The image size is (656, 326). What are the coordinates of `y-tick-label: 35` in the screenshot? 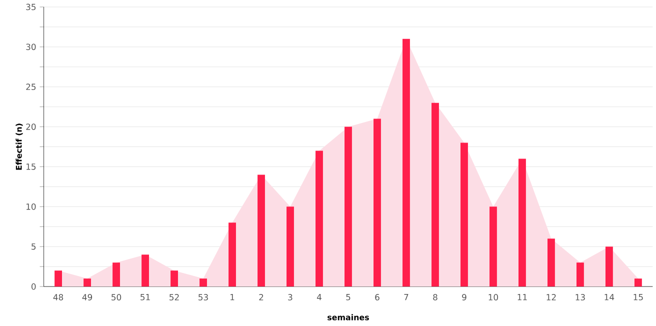 It's located at (31, 7).